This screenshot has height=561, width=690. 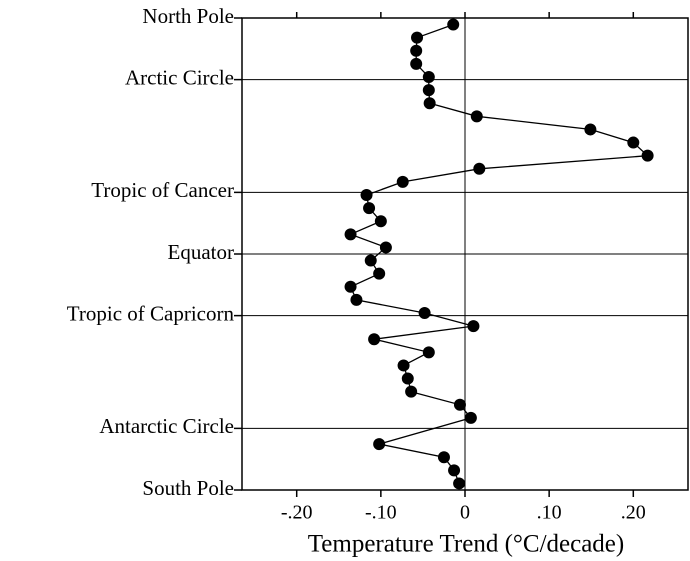 I want to click on x-tick-label: .10, so click(x=549, y=513).